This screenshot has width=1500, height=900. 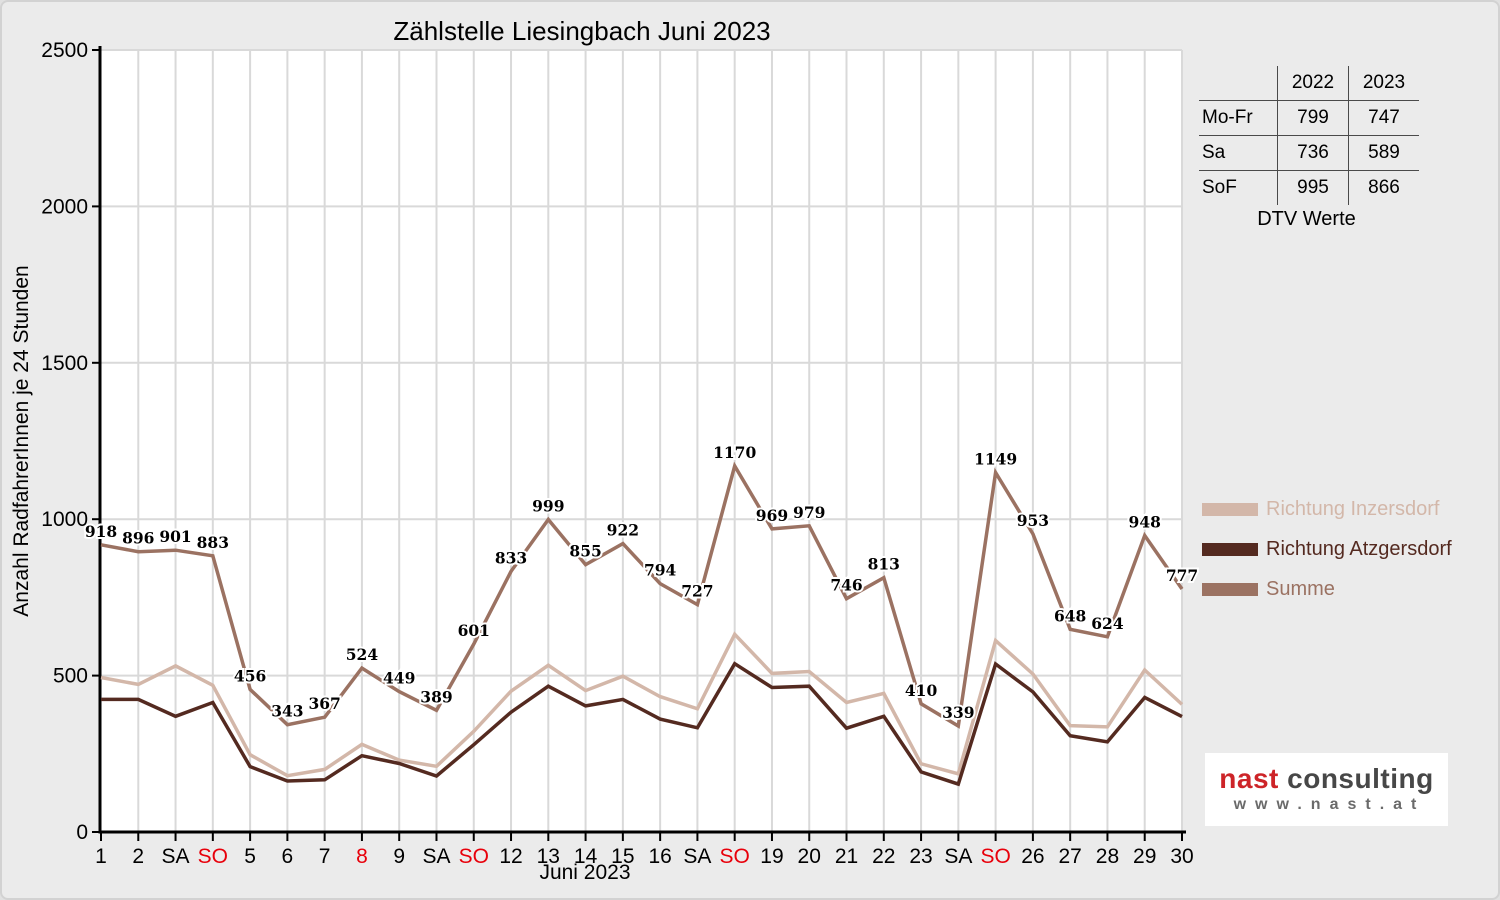 What do you see at coordinates (660, 570) in the screenshot?
I see `point-label: 794` at bounding box center [660, 570].